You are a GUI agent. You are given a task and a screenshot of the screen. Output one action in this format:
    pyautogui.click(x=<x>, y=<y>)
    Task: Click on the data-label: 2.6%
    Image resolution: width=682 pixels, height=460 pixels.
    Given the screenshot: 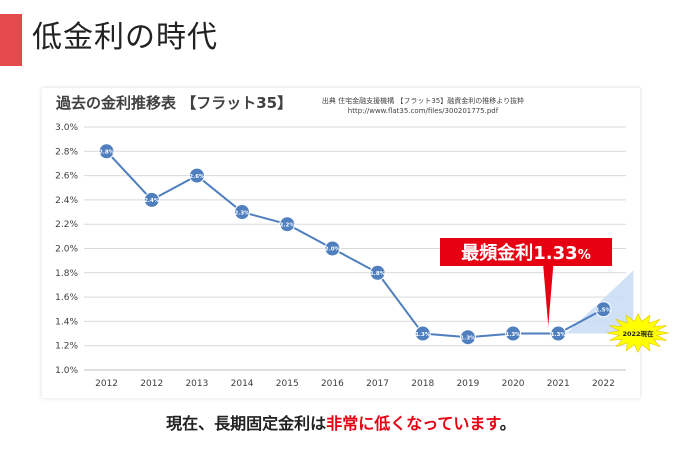 What is the action you would take?
    pyautogui.click(x=197, y=177)
    